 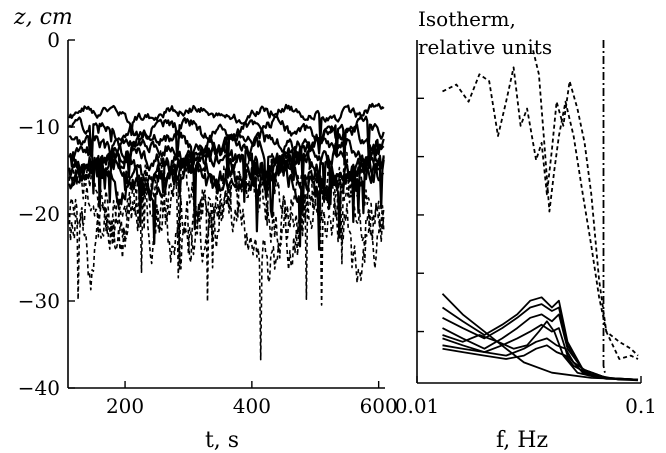 I want to click on right-x-tick-label: 0.1, so click(x=641, y=406).